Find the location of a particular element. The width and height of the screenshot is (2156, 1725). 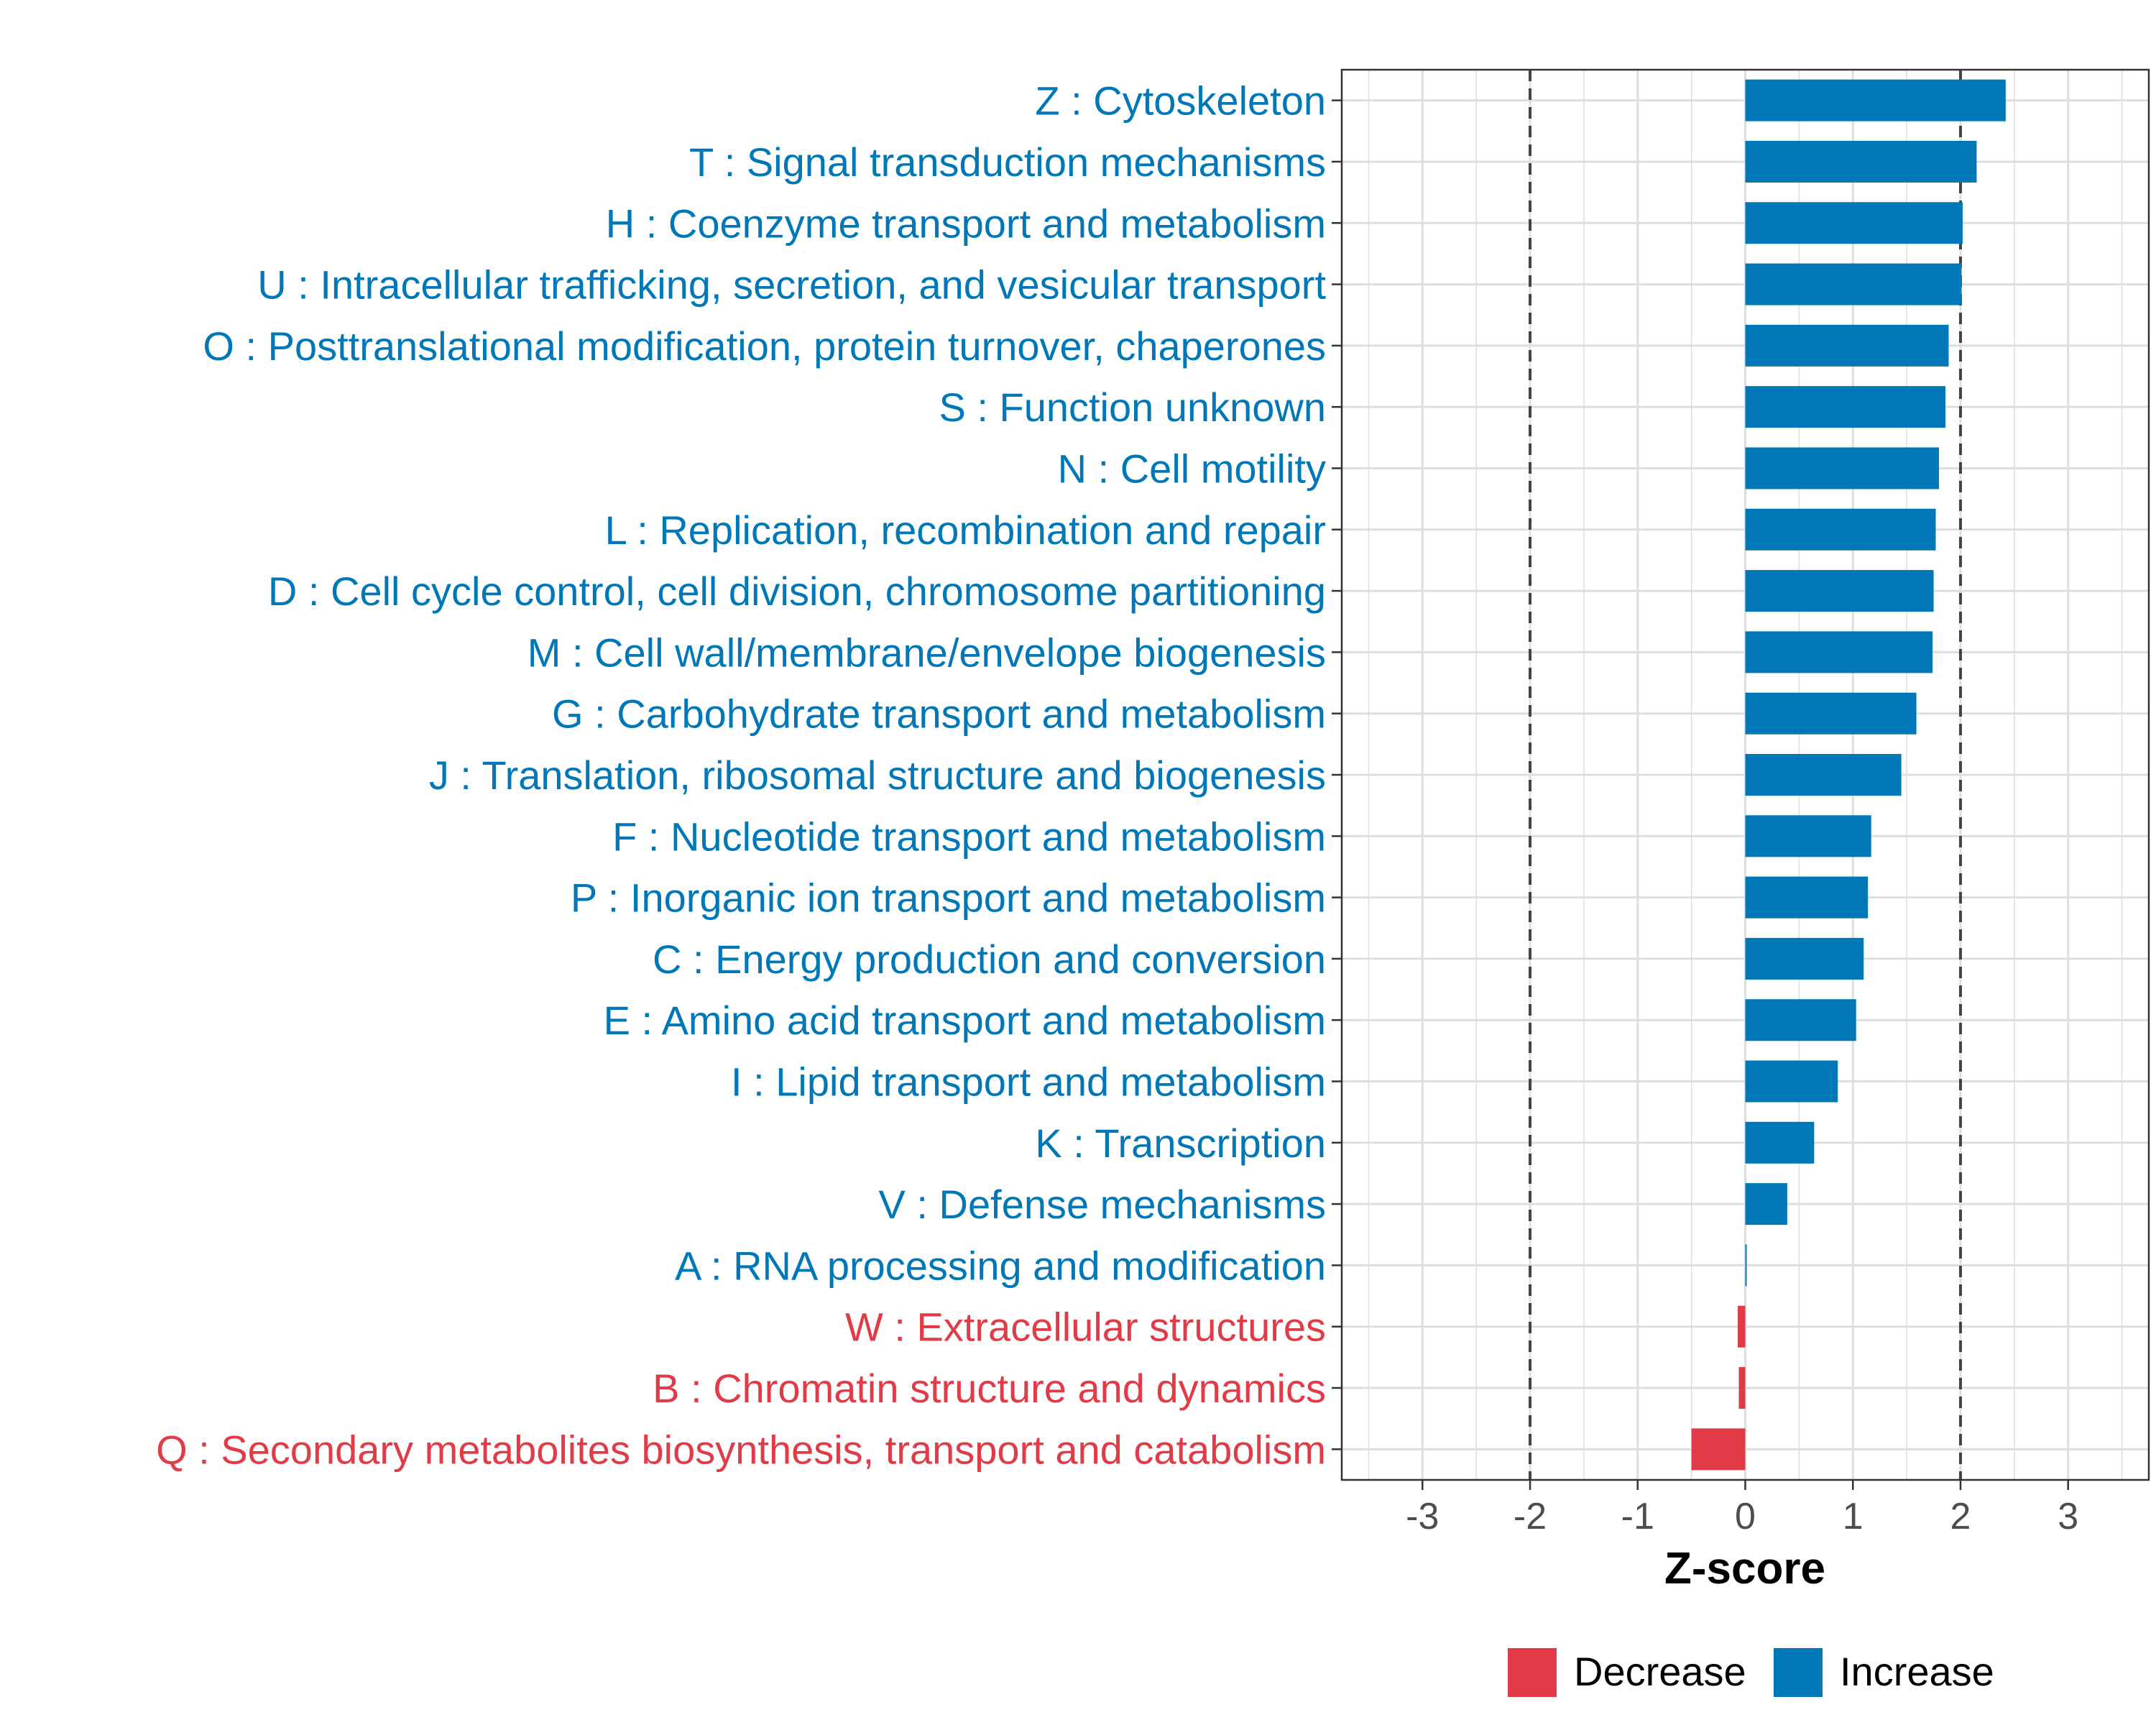

legend-swatch-decrease is located at coordinates (1532, 1672).